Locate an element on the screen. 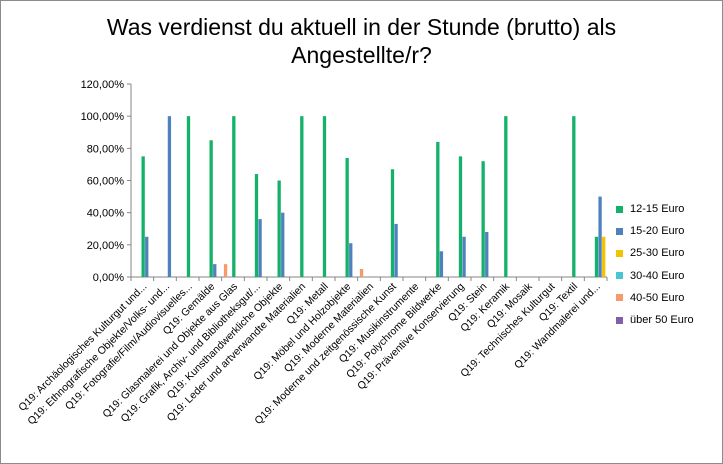  legend-label: 15-20 Euro is located at coordinates (657, 231).